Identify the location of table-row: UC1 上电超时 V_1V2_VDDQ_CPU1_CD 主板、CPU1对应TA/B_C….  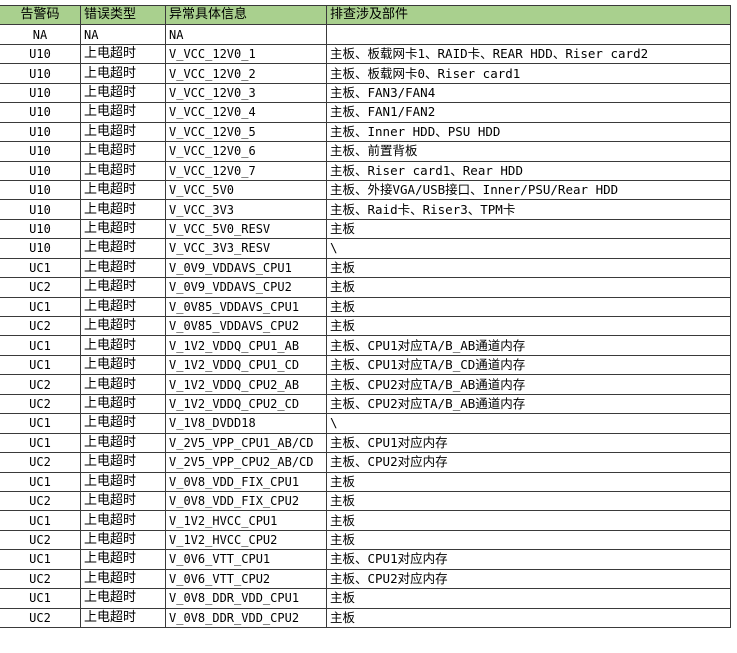
(365, 365).